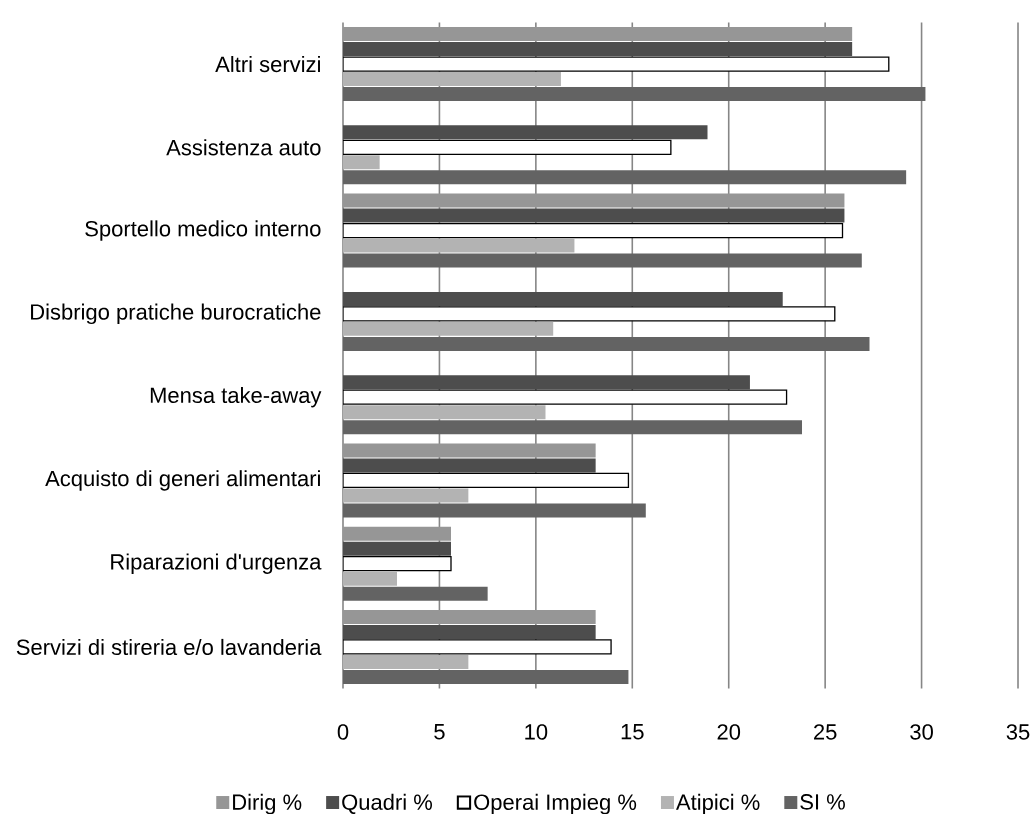 The image size is (1031, 814). I want to click on legend-label: Atipici %, so click(718, 803).